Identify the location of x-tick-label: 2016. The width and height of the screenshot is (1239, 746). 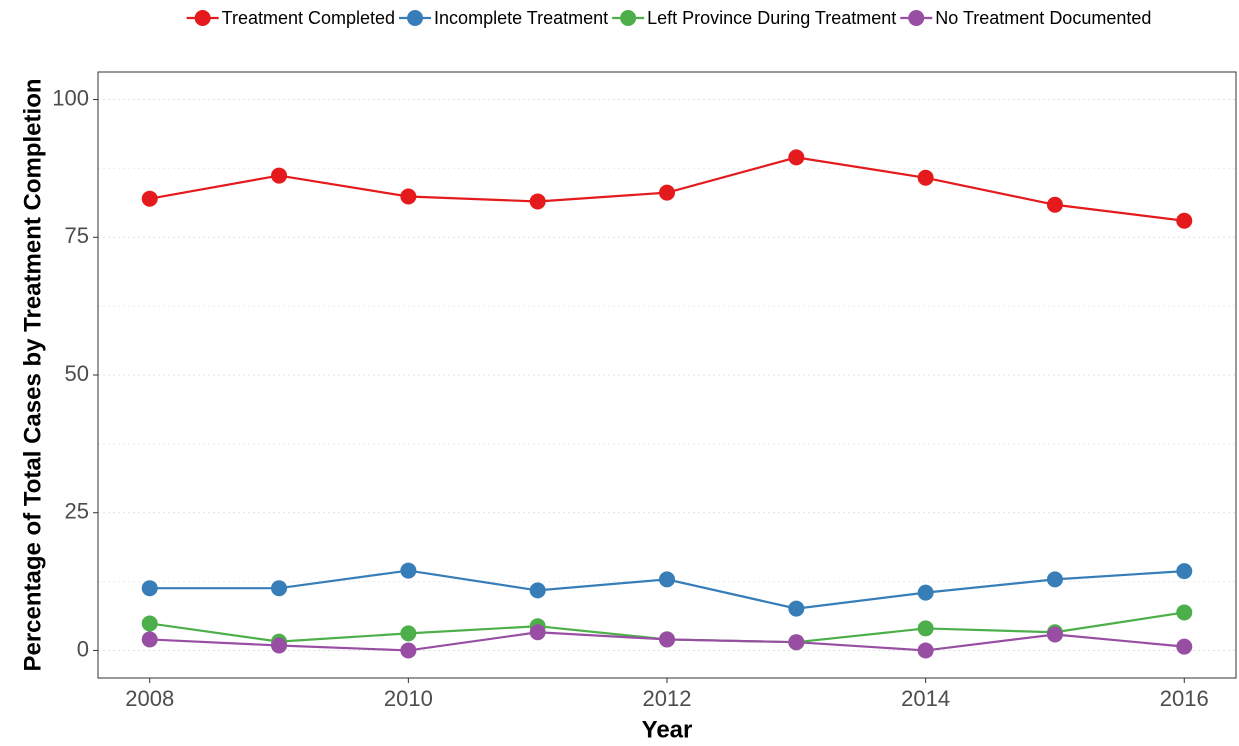
(1184, 698).